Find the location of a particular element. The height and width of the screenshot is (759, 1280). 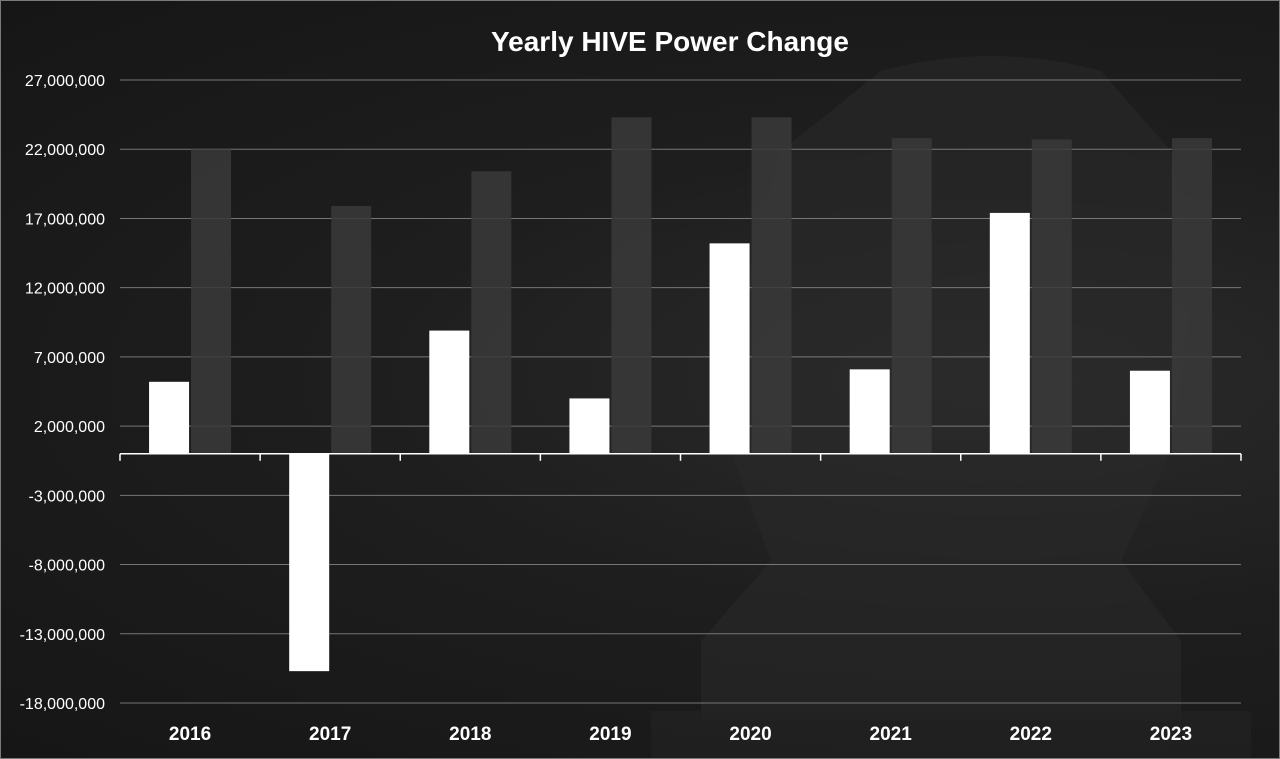

bar-primary-2023 is located at coordinates (1149, 412).